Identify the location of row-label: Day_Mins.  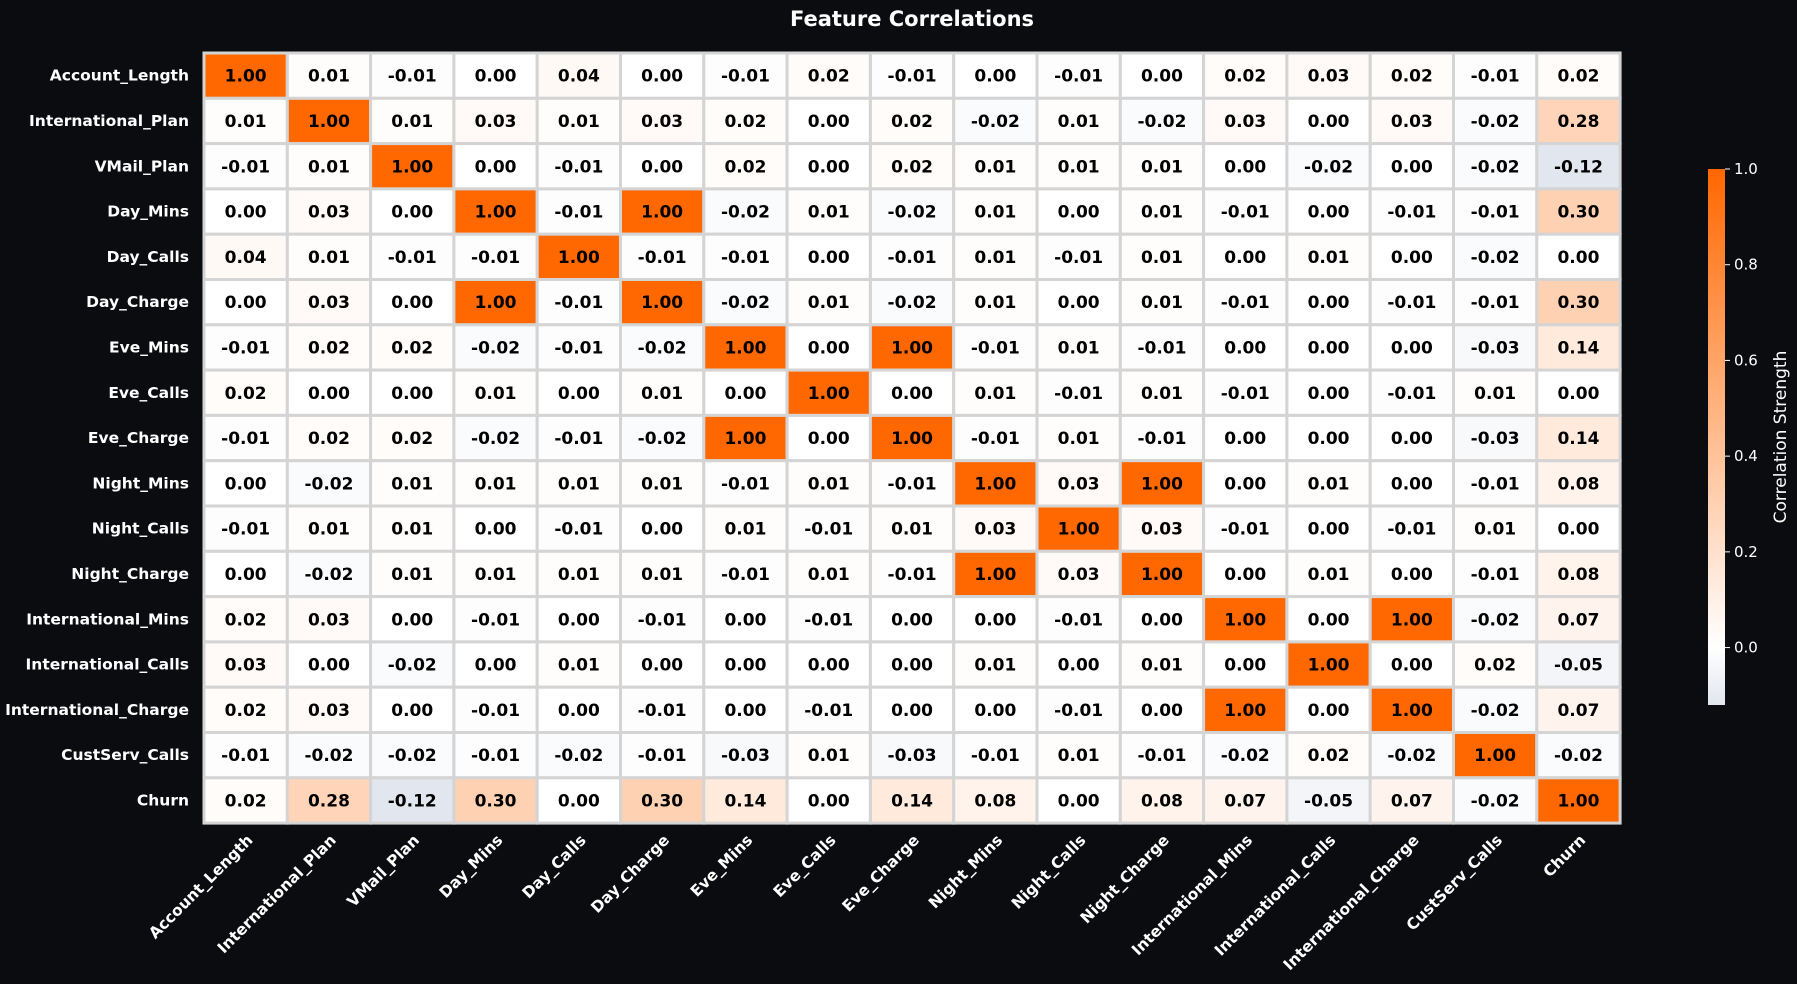
(148, 212).